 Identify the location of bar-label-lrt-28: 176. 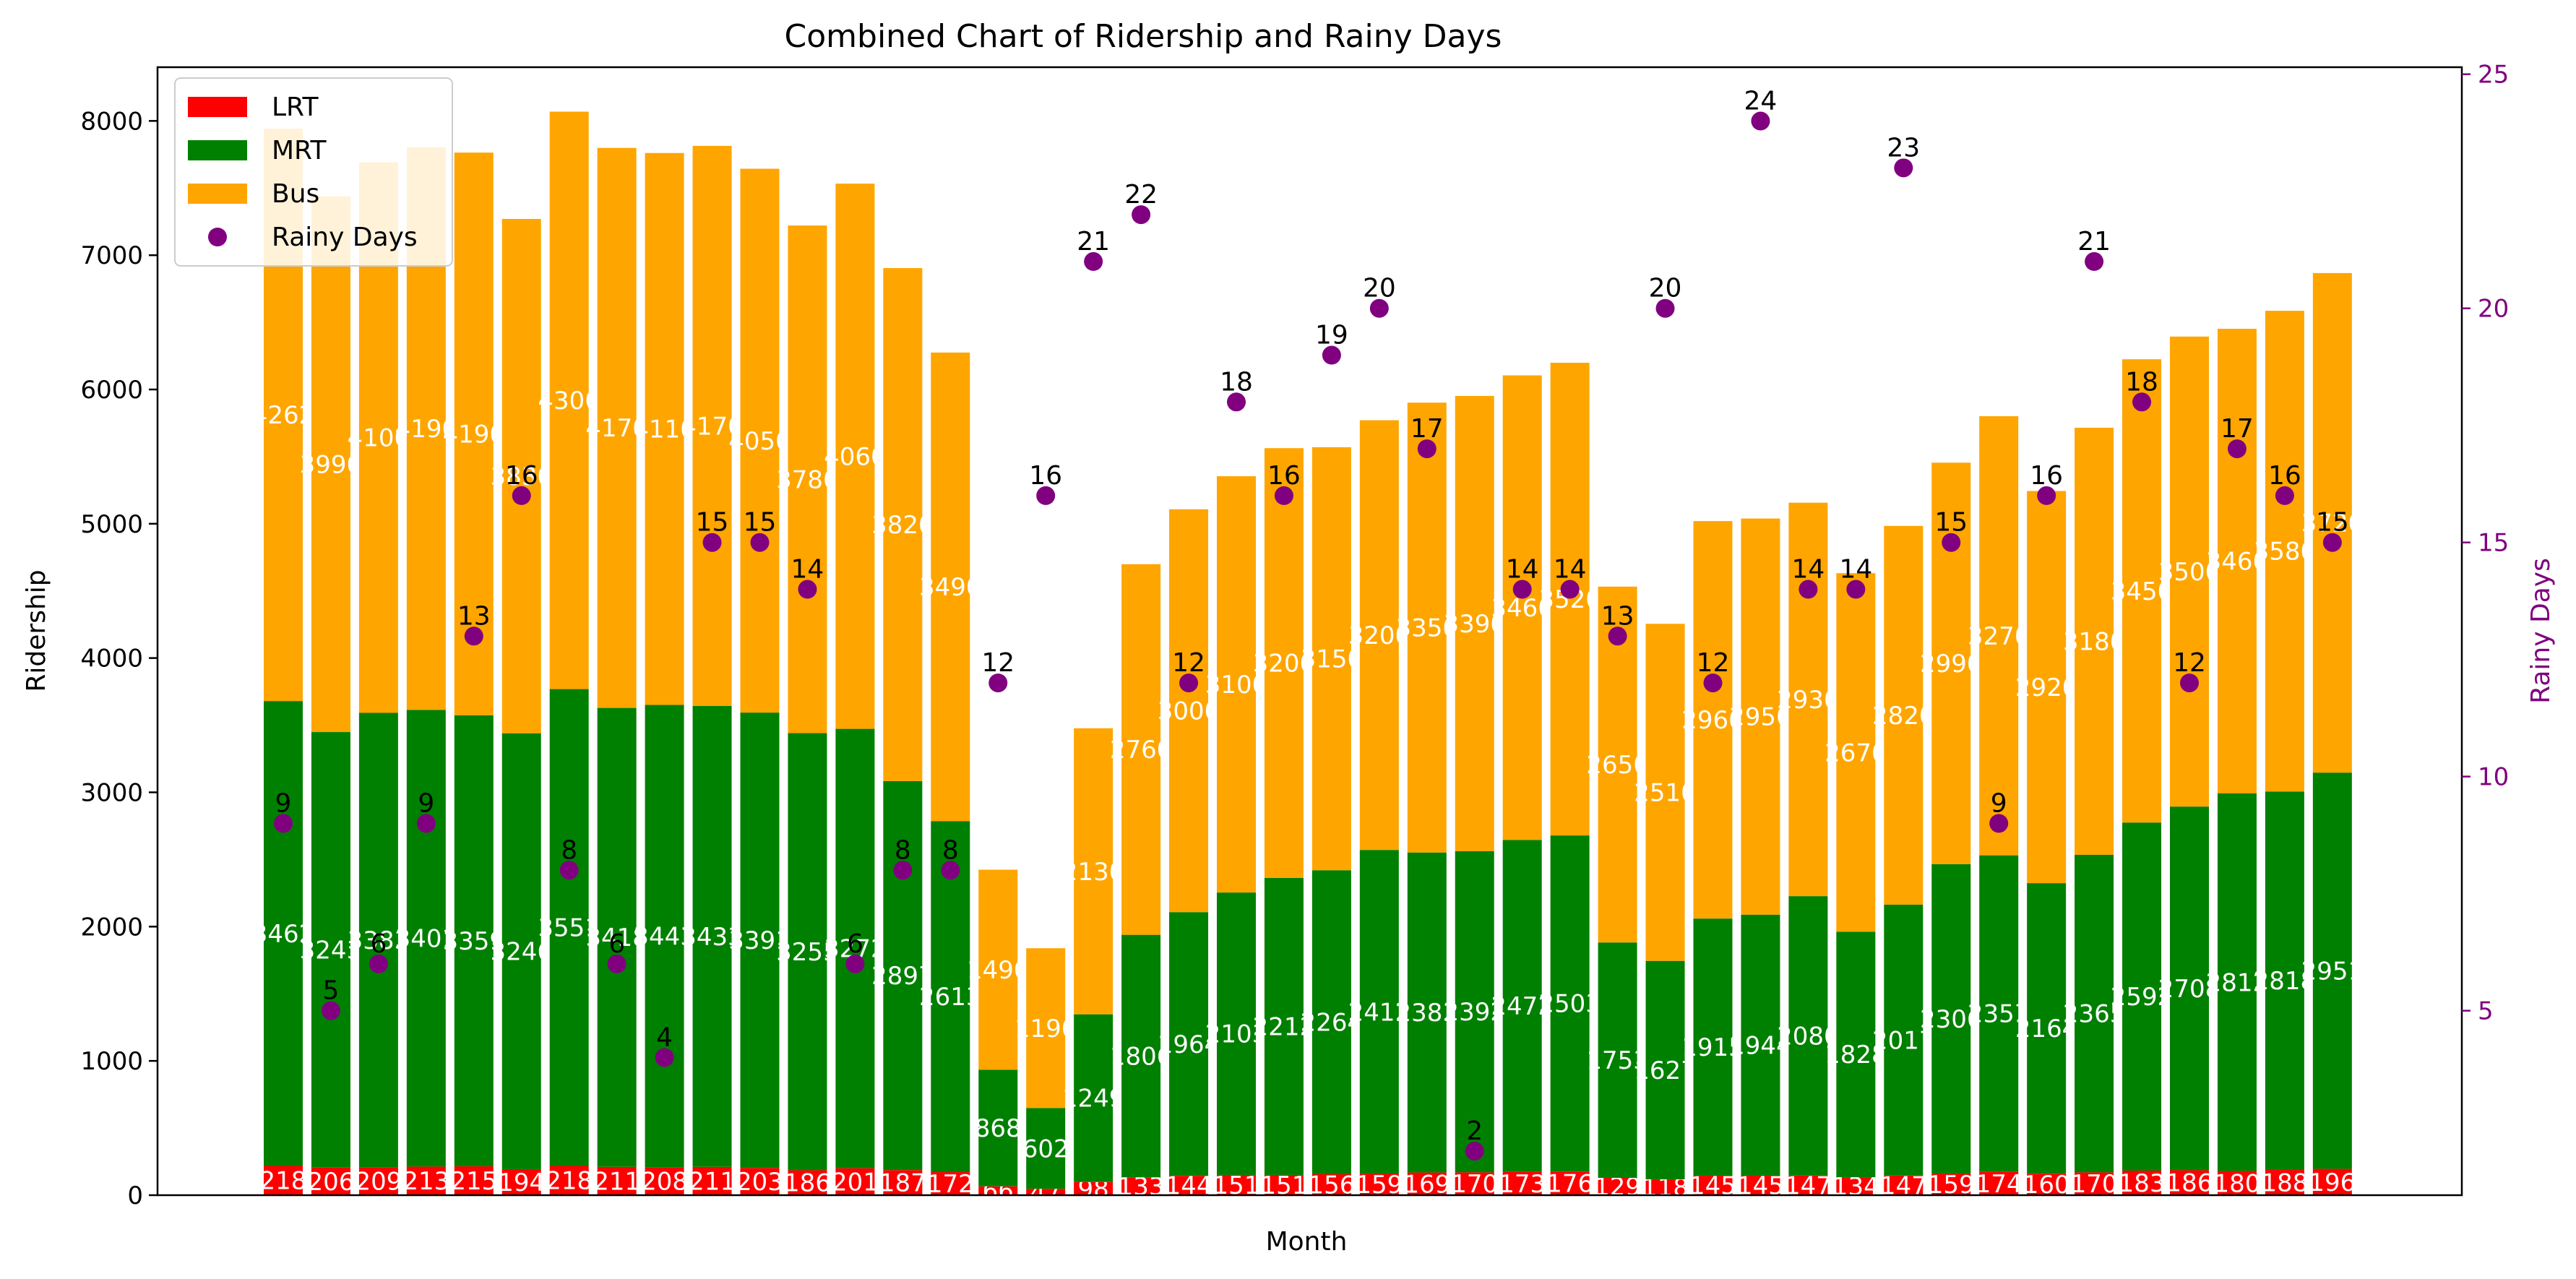
(1569, 1184).